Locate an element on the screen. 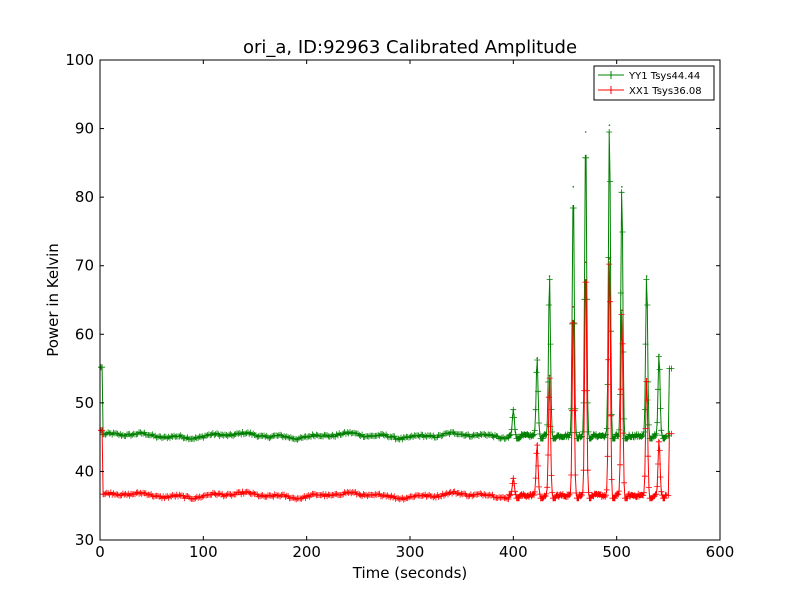 This screenshot has height=600, width=800. legend-entry: XX1 Tsys36.08 is located at coordinates (665, 91).